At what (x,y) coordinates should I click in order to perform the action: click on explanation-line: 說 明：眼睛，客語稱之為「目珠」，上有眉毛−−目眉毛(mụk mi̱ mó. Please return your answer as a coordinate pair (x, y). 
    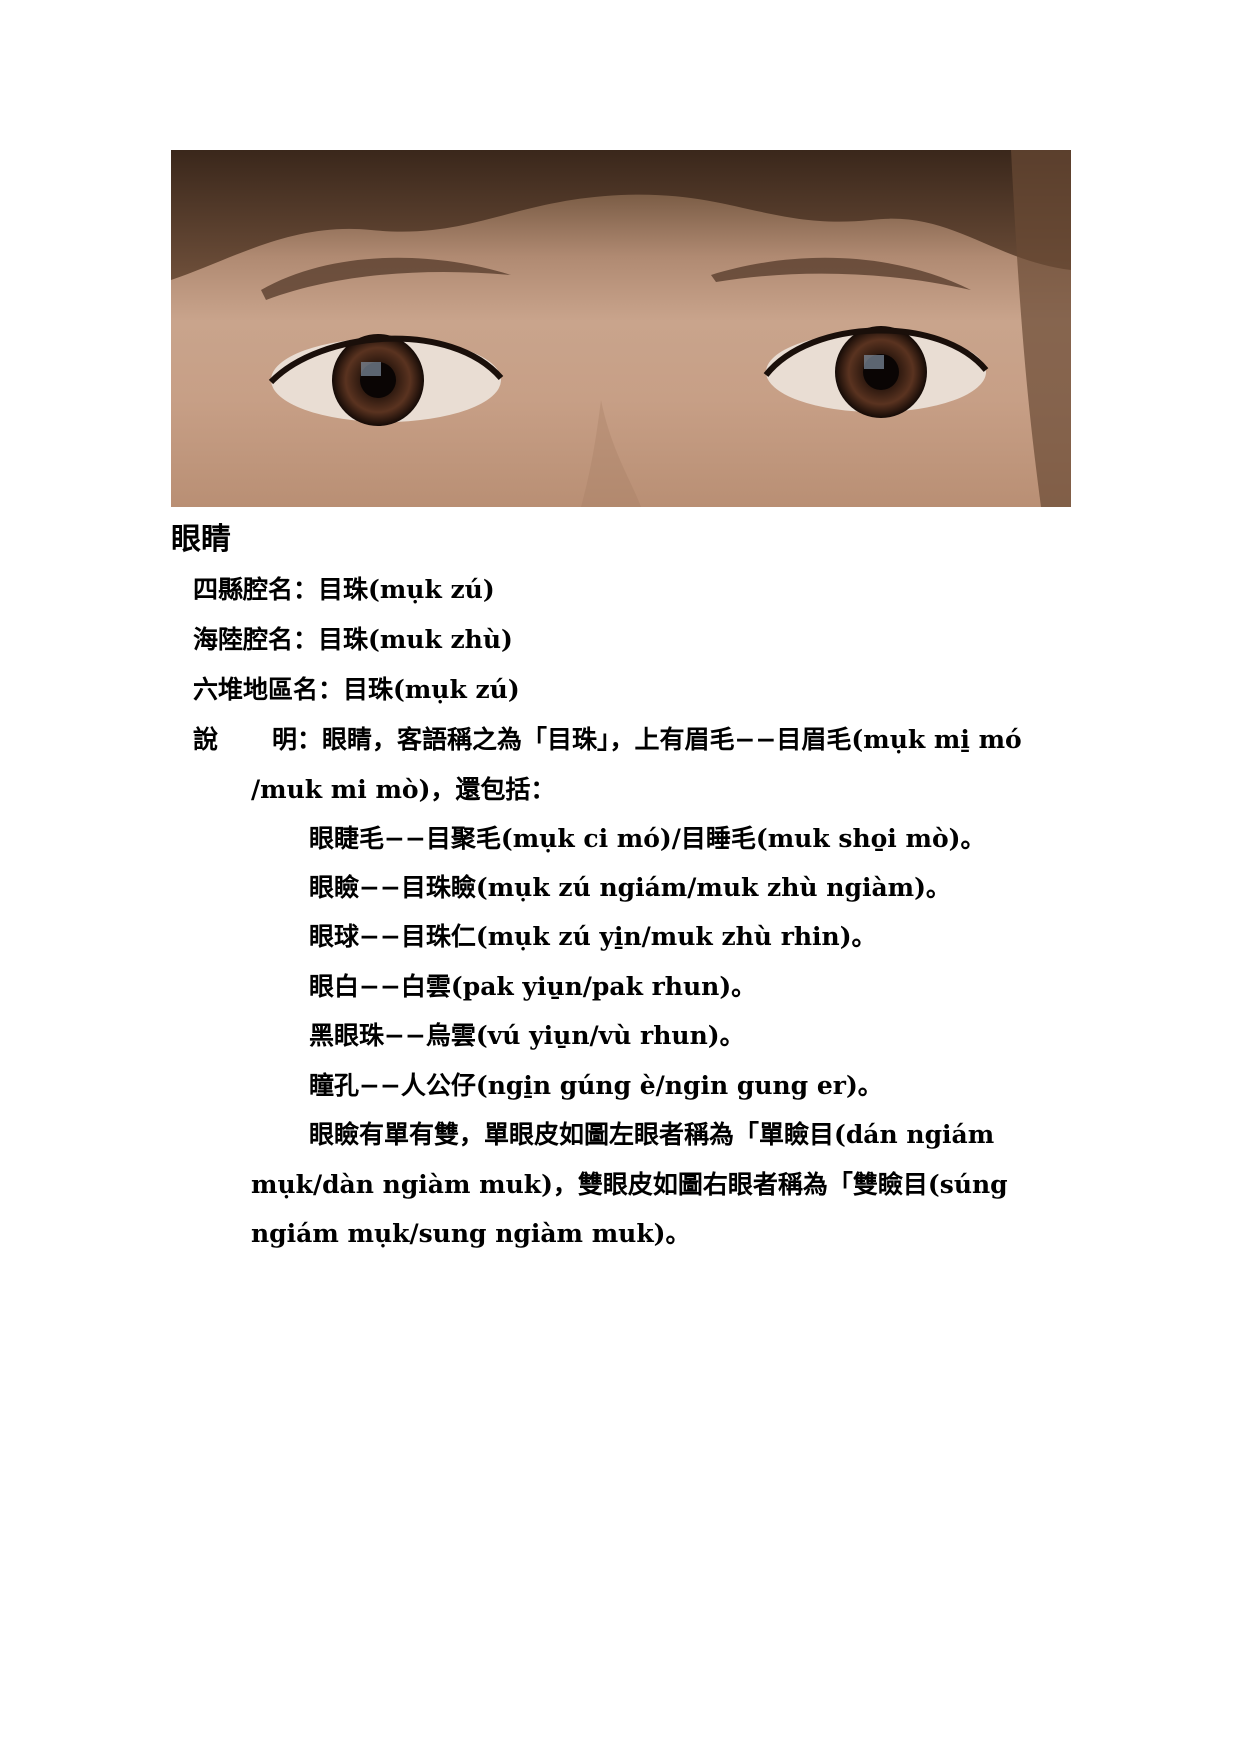
    Looking at the image, I should click on (607, 740).